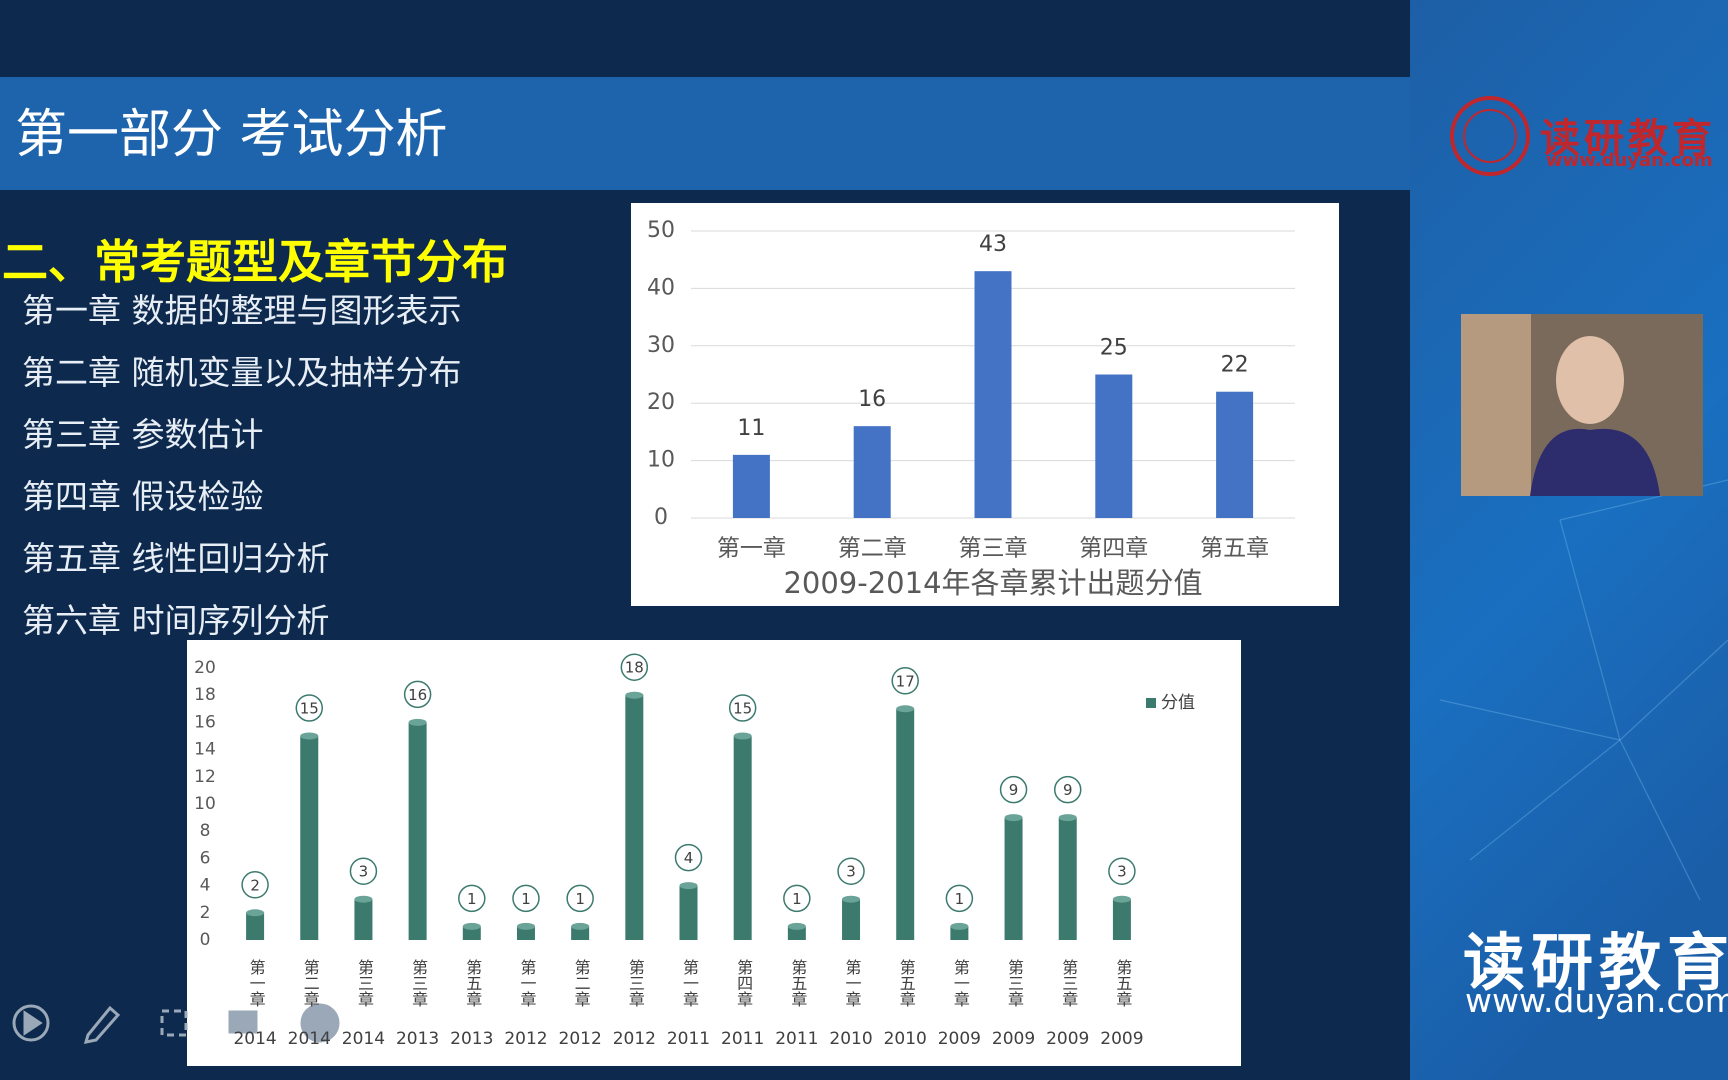  I want to click on y-tick-label: 10, so click(661, 460).